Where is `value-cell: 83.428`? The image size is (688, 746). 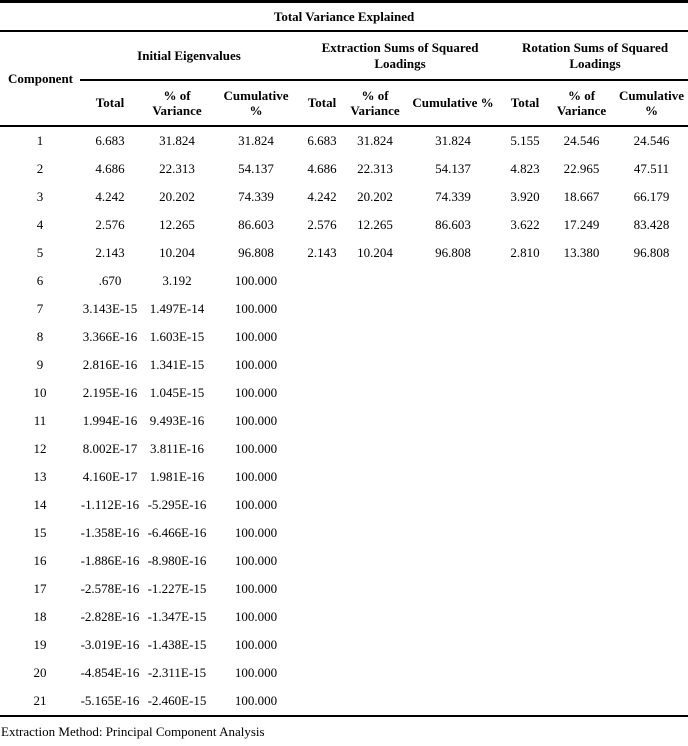 value-cell: 83.428 is located at coordinates (651, 224).